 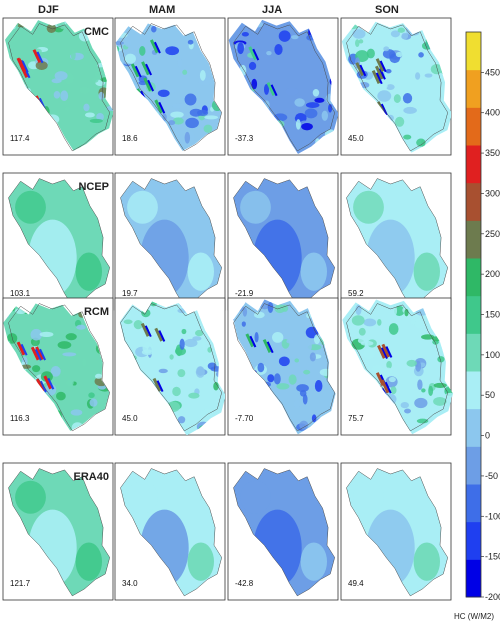 What do you see at coordinates (492, 597) in the screenshot?
I see `colorbar-tick-label: -200` at bounding box center [492, 597].